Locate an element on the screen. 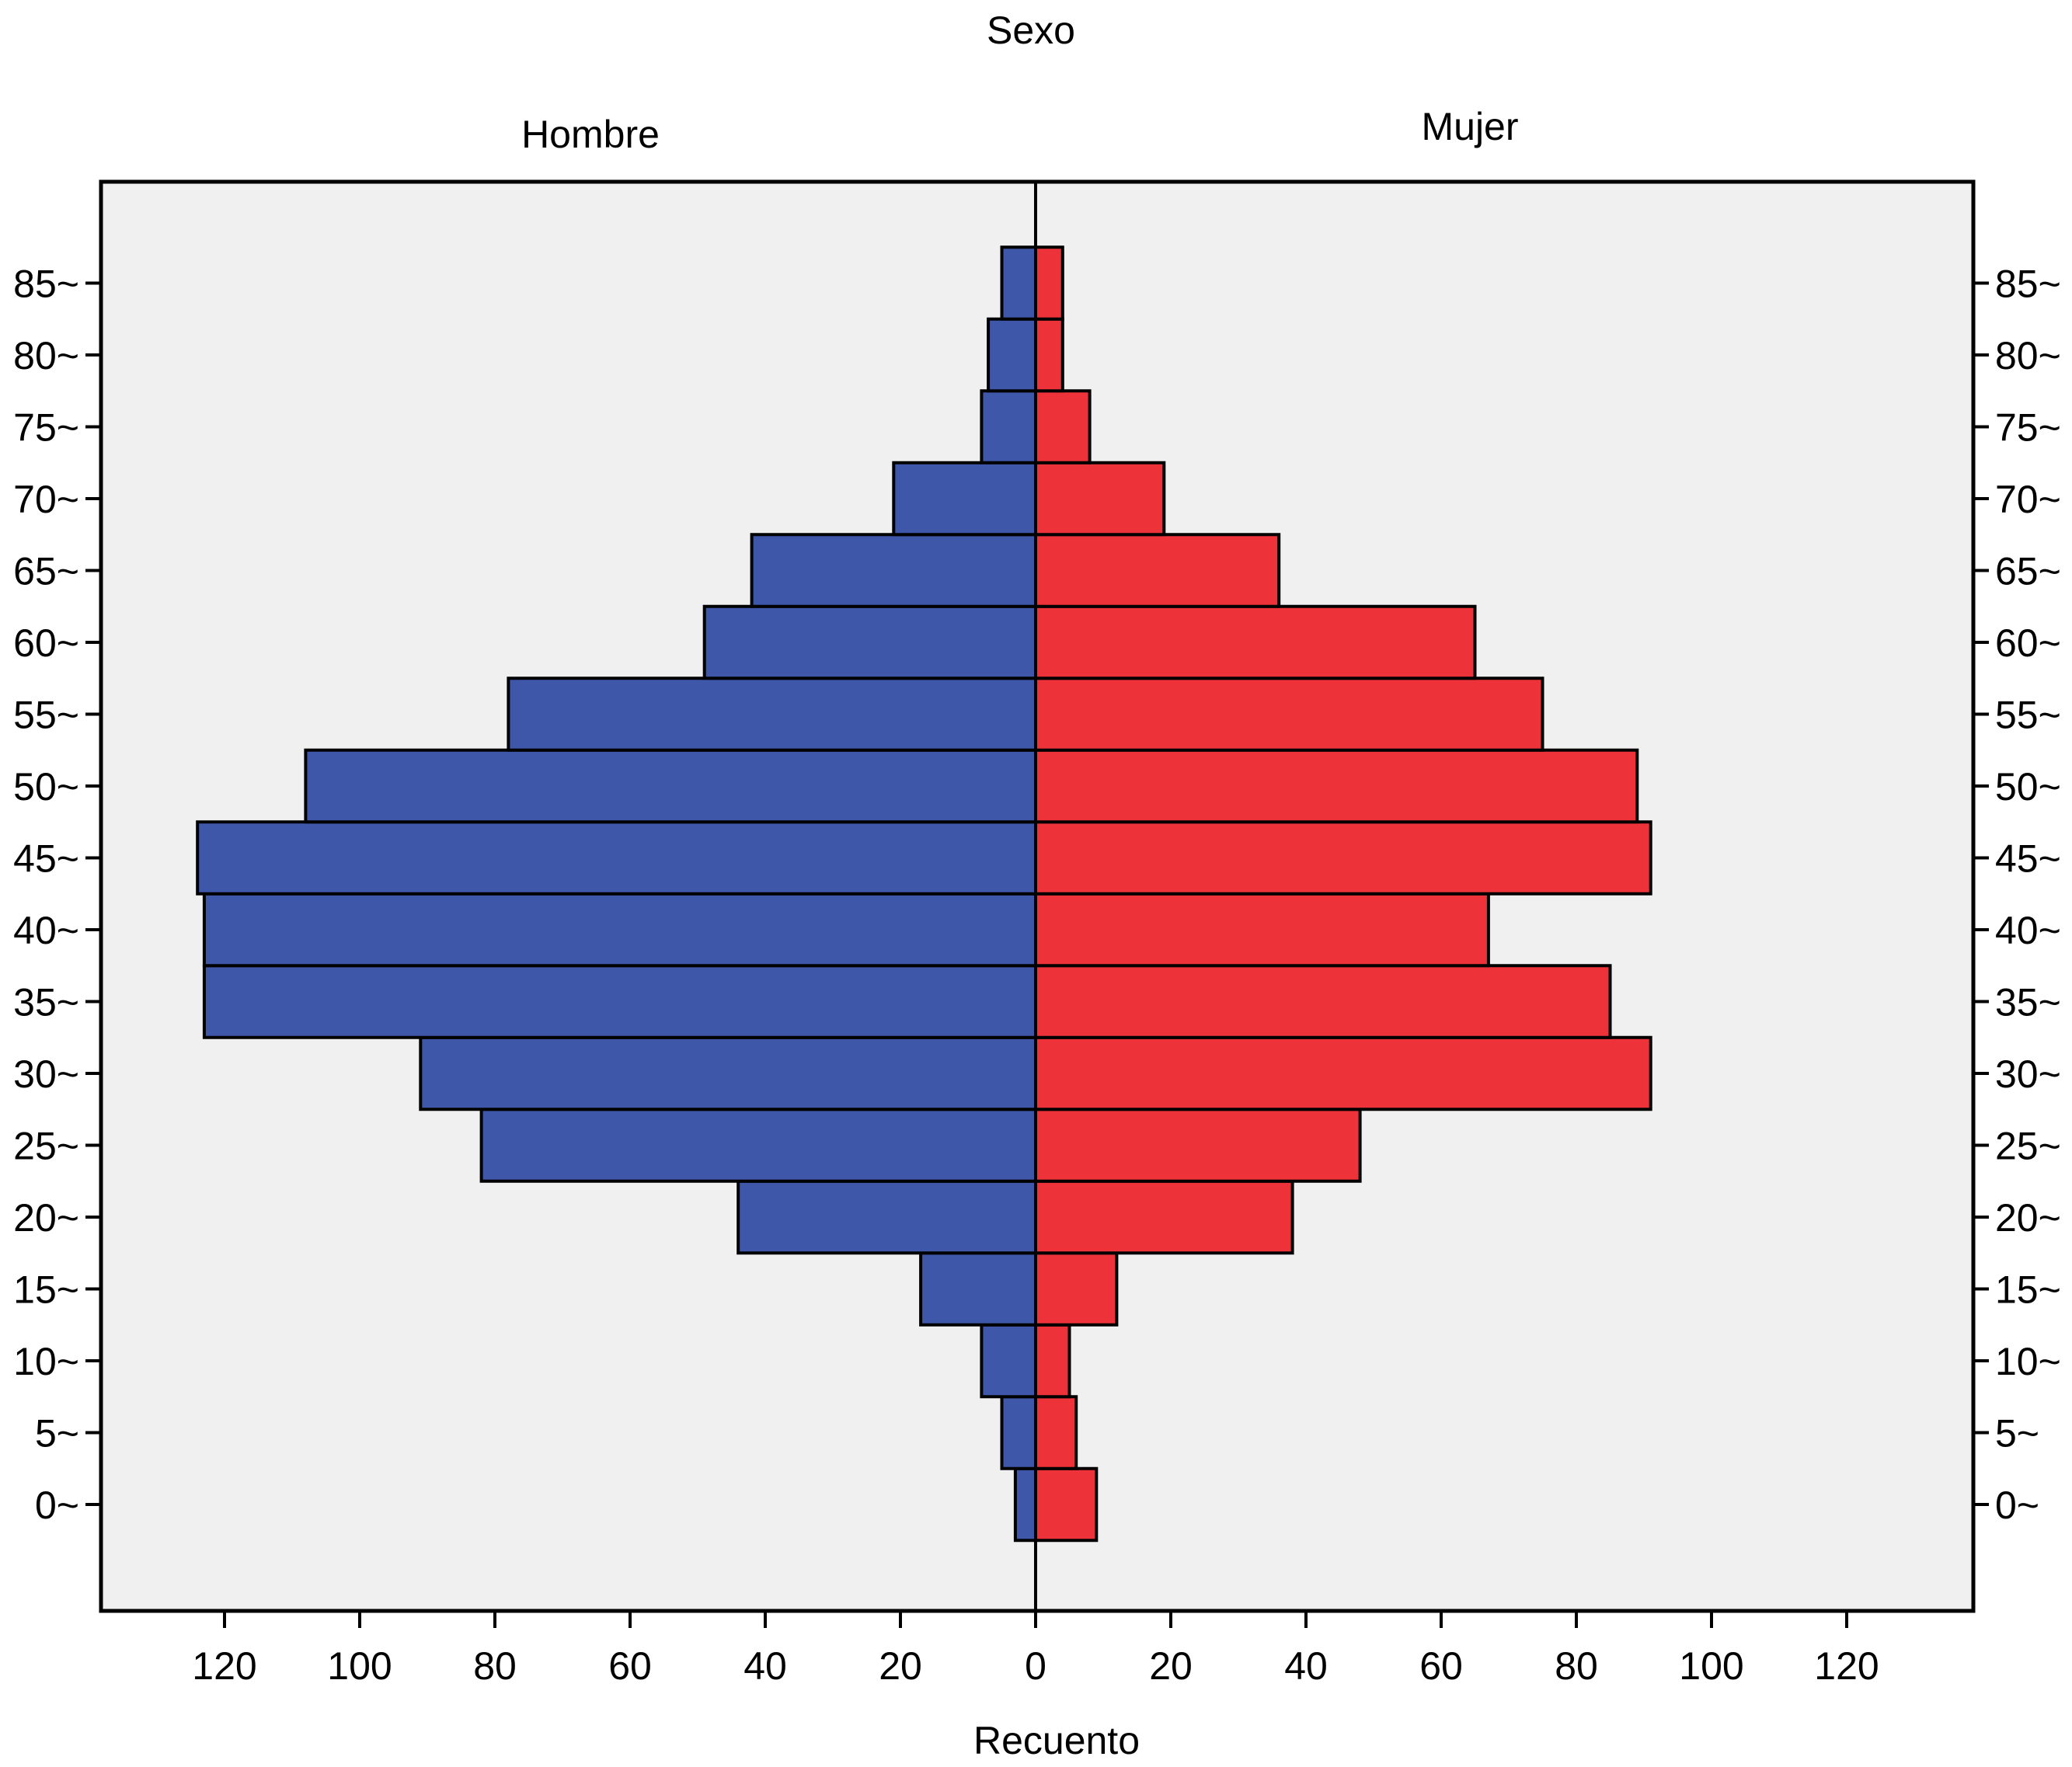 This screenshot has height=1767, width=2072. y-tick-label-left: 55~ is located at coordinates (46, 715).